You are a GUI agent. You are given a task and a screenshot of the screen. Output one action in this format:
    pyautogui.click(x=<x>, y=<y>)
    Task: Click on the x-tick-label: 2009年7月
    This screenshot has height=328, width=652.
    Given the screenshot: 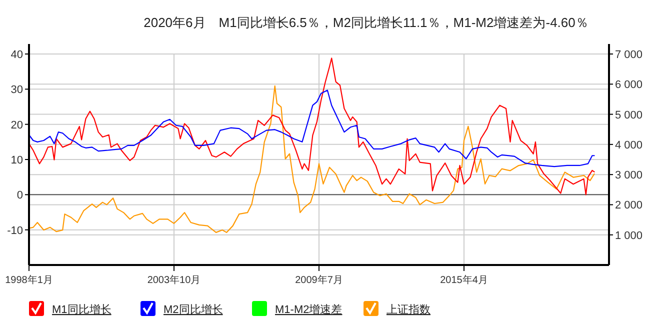 What is the action you would take?
    pyautogui.click(x=319, y=280)
    